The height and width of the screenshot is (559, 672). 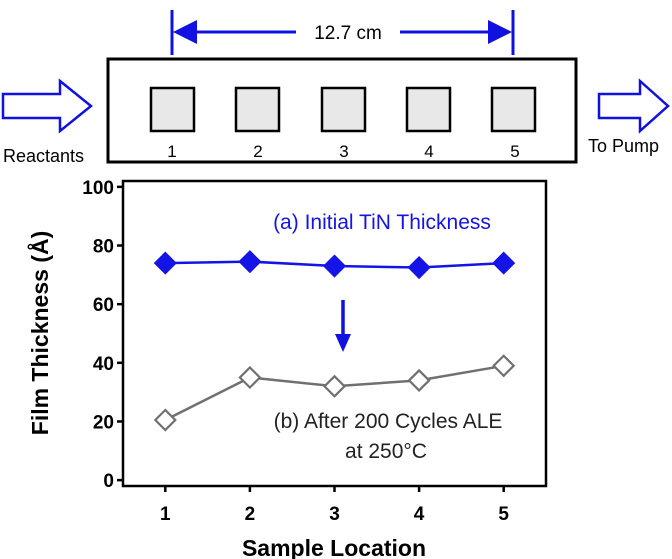 What do you see at coordinates (98, 335) in the screenshot?
I see `y-axis-ticks: 0 20 40 60 80 100` at bounding box center [98, 335].